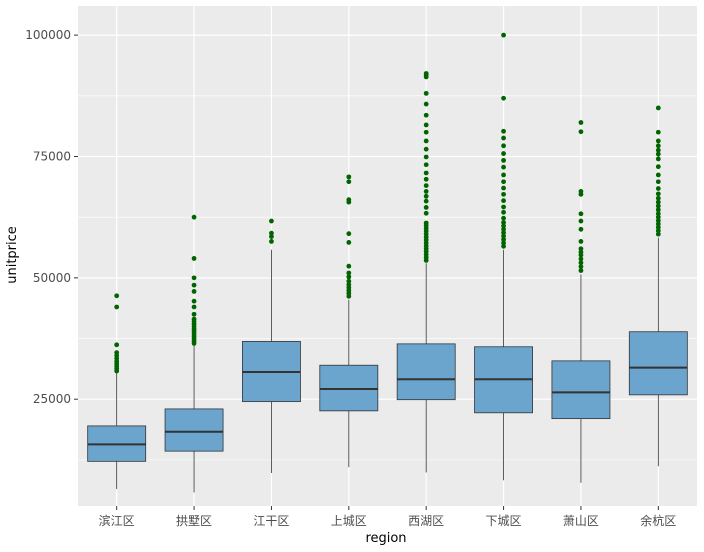 Image resolution: width=704 pixels, height=552 pixels. What do you see at coordinates (658, 520) in the screenshot?
I see `x-tick-label: 余杭区` at bounding box center [658, 520].